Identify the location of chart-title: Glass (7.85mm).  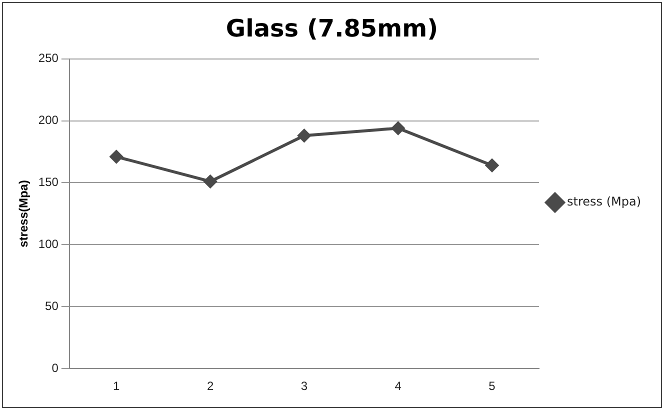
(332, 28).